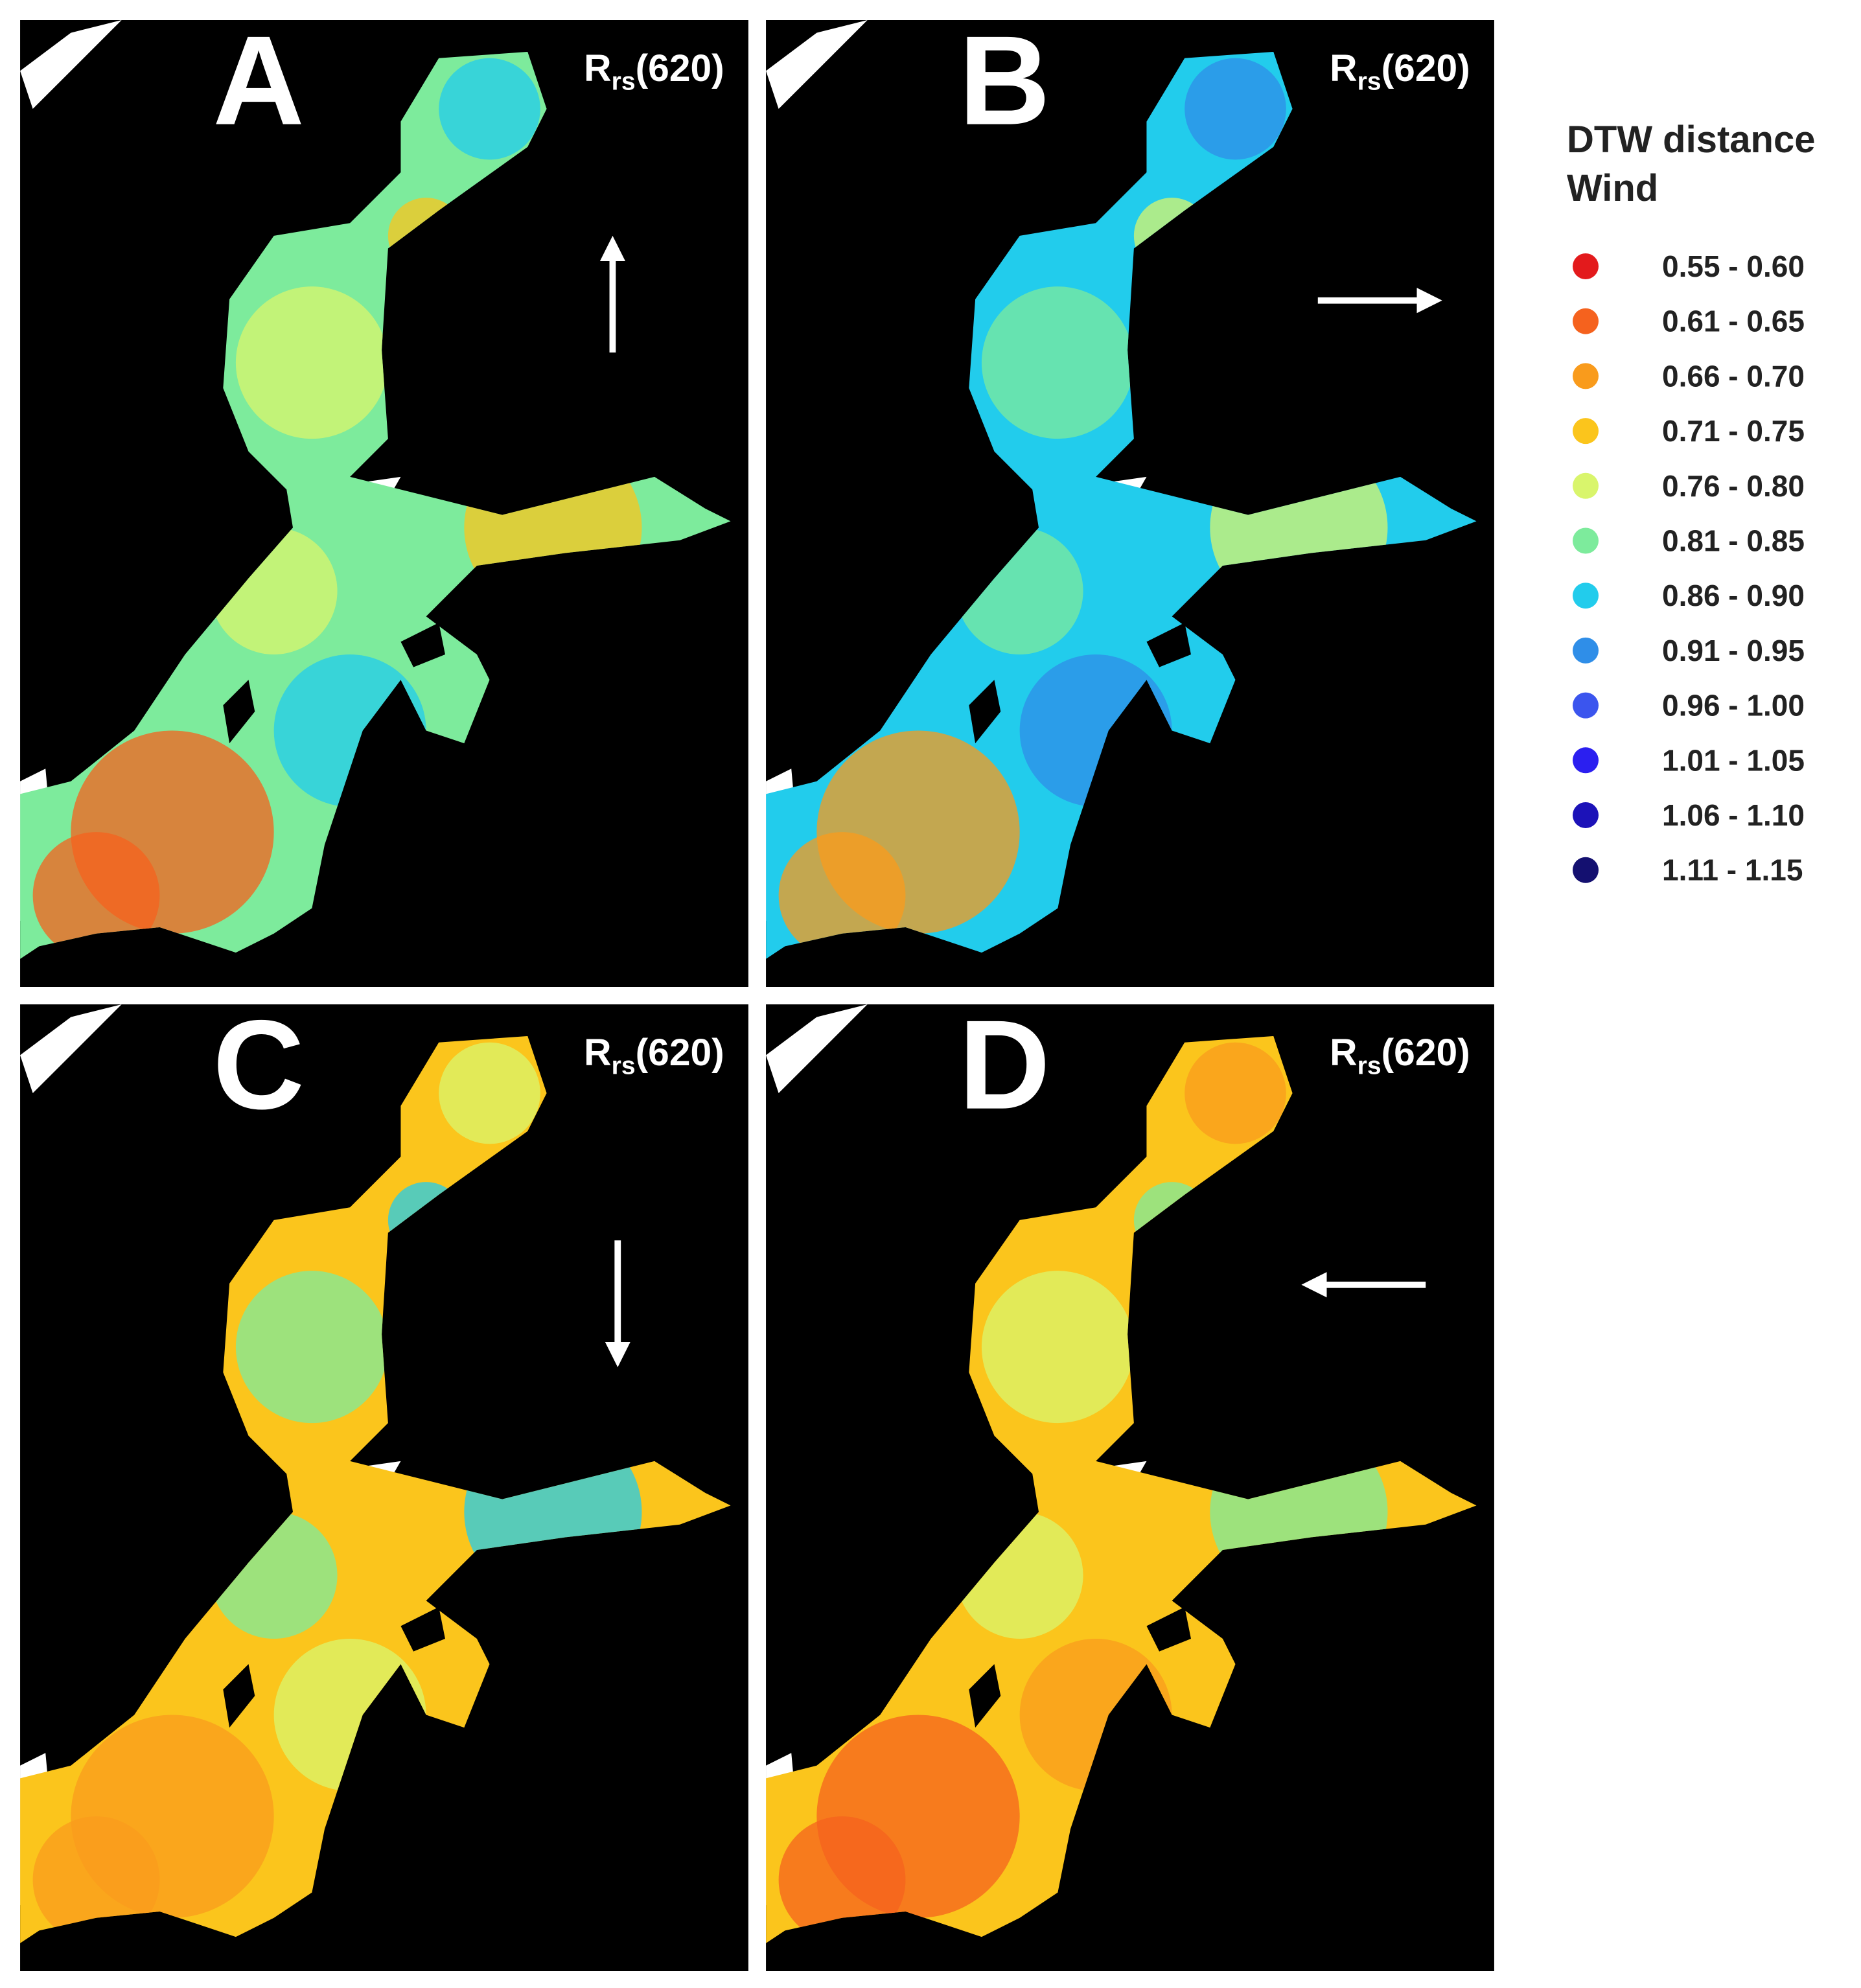  What do you see at coordinates (258, 1065) in the screenshot?
I see `panel-label: C` at bounding box center [258, 1065].